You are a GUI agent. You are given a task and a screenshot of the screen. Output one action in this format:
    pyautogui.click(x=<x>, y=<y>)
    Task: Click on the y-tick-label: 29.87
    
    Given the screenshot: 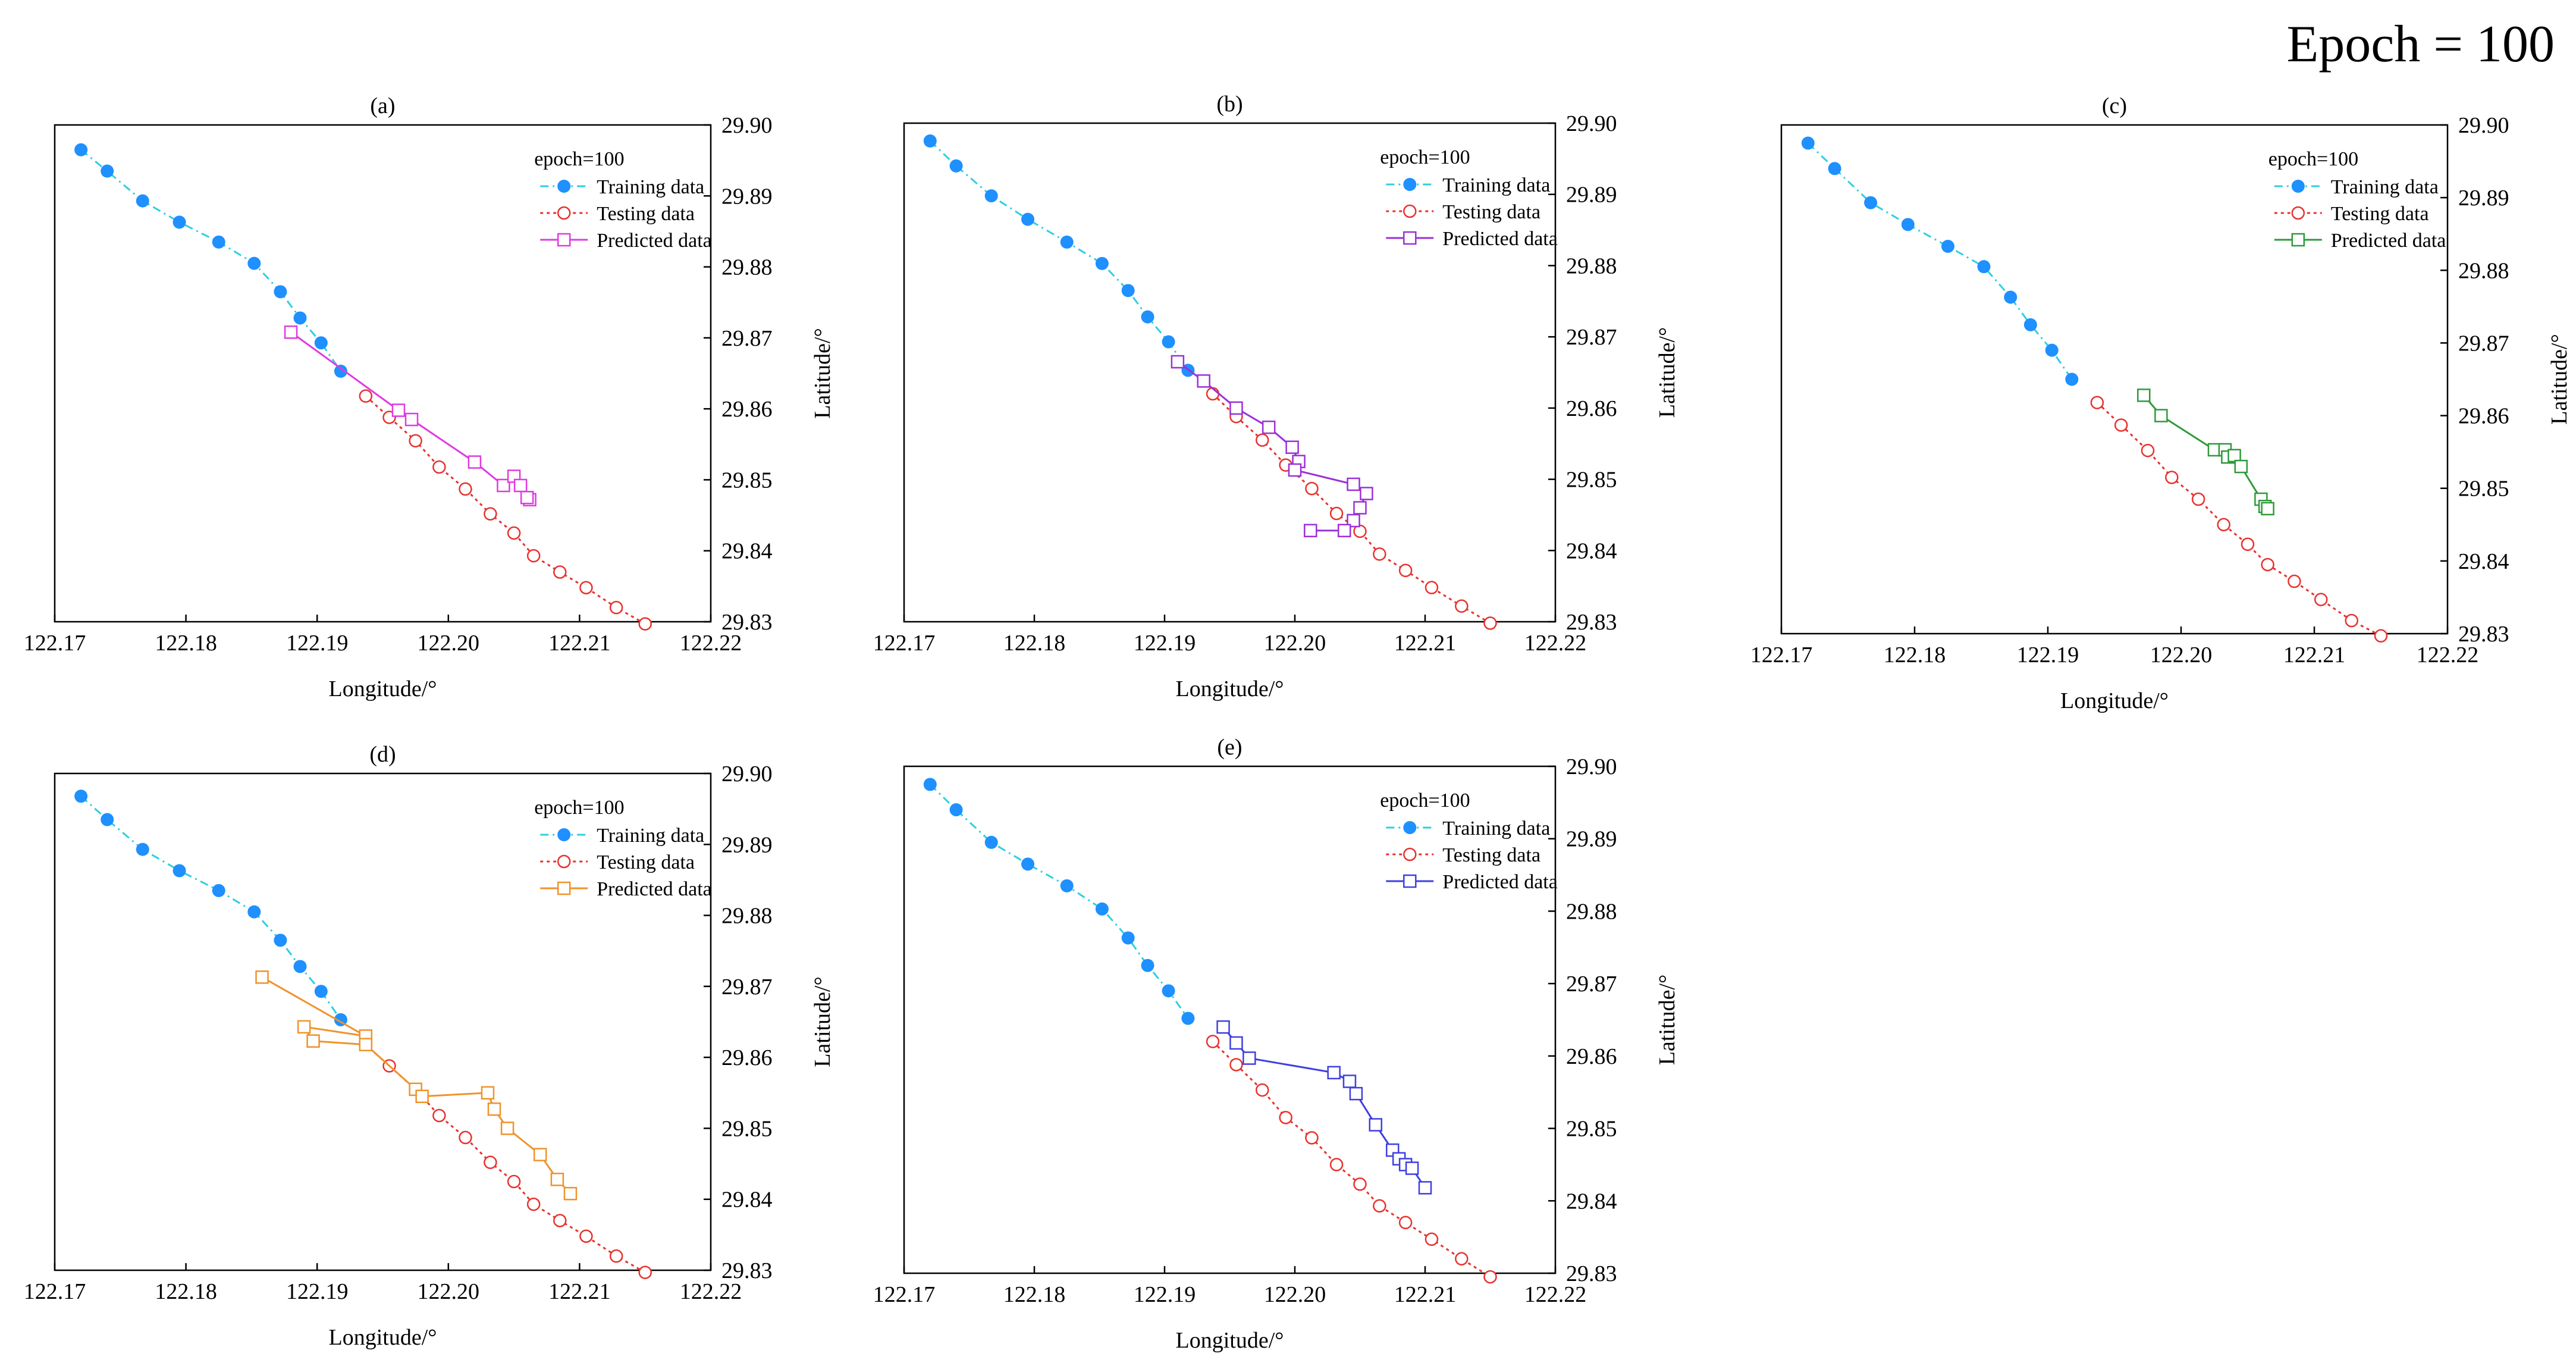 What is the action you would take?
    pyautogui.click(x=1591, y=337)
    